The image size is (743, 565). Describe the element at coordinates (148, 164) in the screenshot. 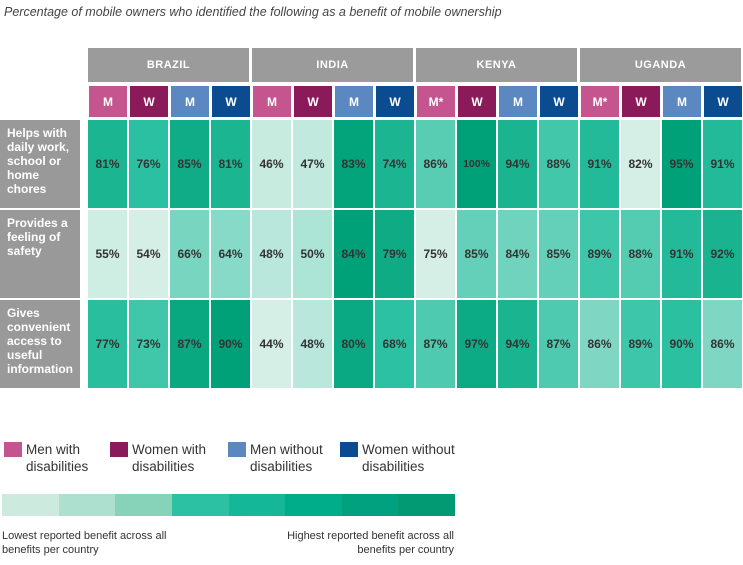

I see `heatmap-cell: 76%` at that location.